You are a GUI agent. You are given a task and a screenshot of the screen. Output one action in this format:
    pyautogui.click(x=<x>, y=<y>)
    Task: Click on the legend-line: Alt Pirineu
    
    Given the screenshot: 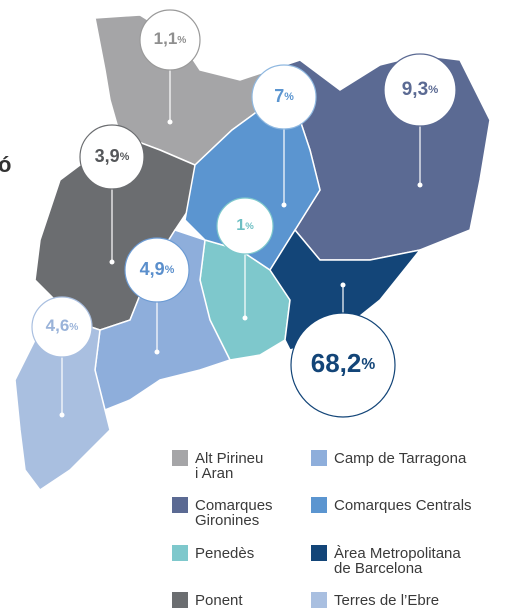 What is the action you would take?
    pyautogui.click(x=229, y=458)
    